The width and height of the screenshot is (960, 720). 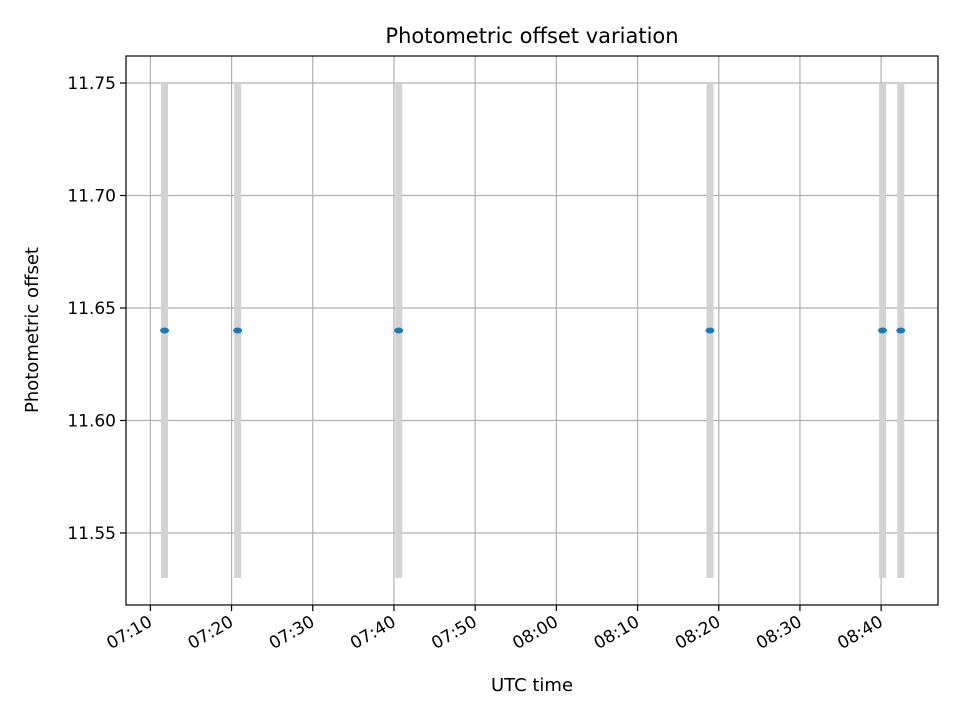 What do you see at coordinates (91, 422) in the screenshot?
I see `y-tick-label: 11.60` at bounding box center [91, 422].